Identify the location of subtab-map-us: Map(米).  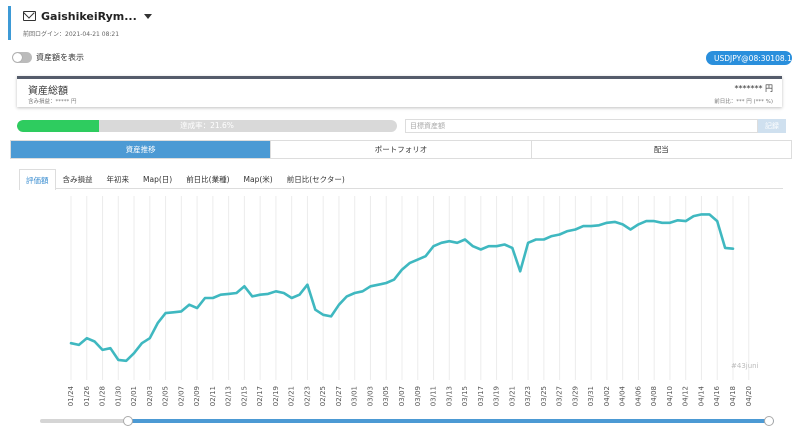
(258, 179).